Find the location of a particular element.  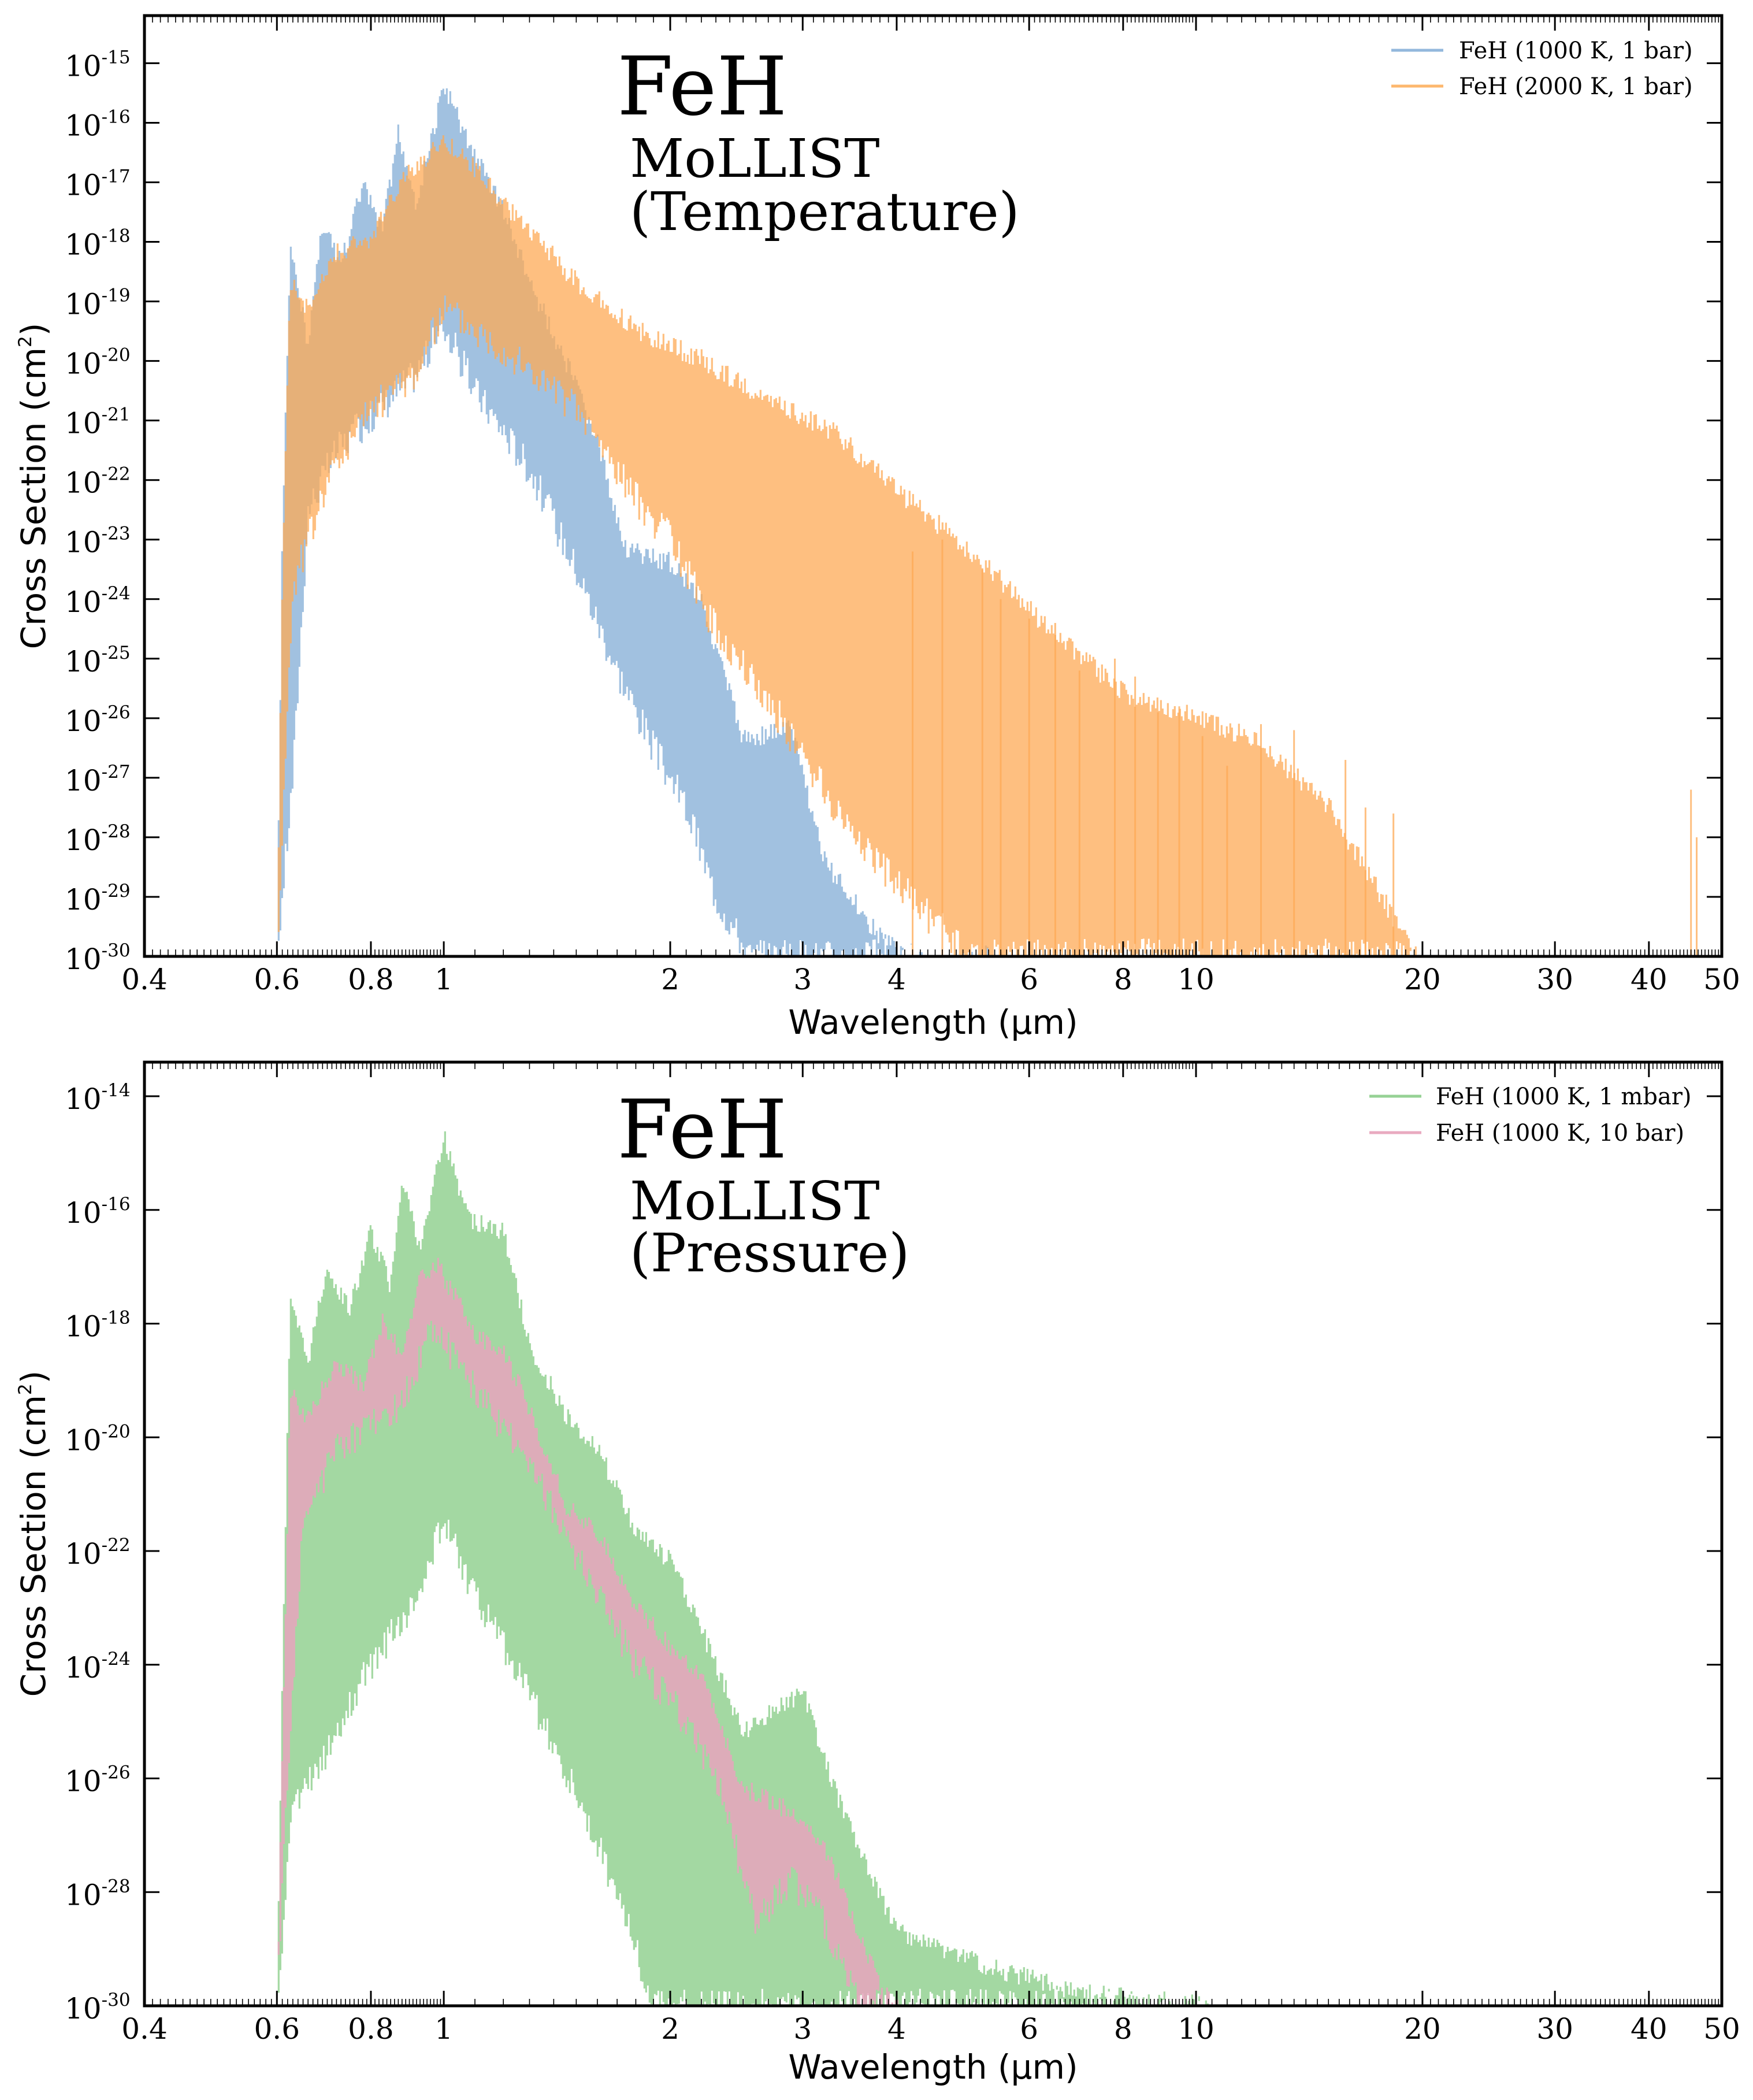

y-tick-label: 10-21 is located at coordinates (98, 422).